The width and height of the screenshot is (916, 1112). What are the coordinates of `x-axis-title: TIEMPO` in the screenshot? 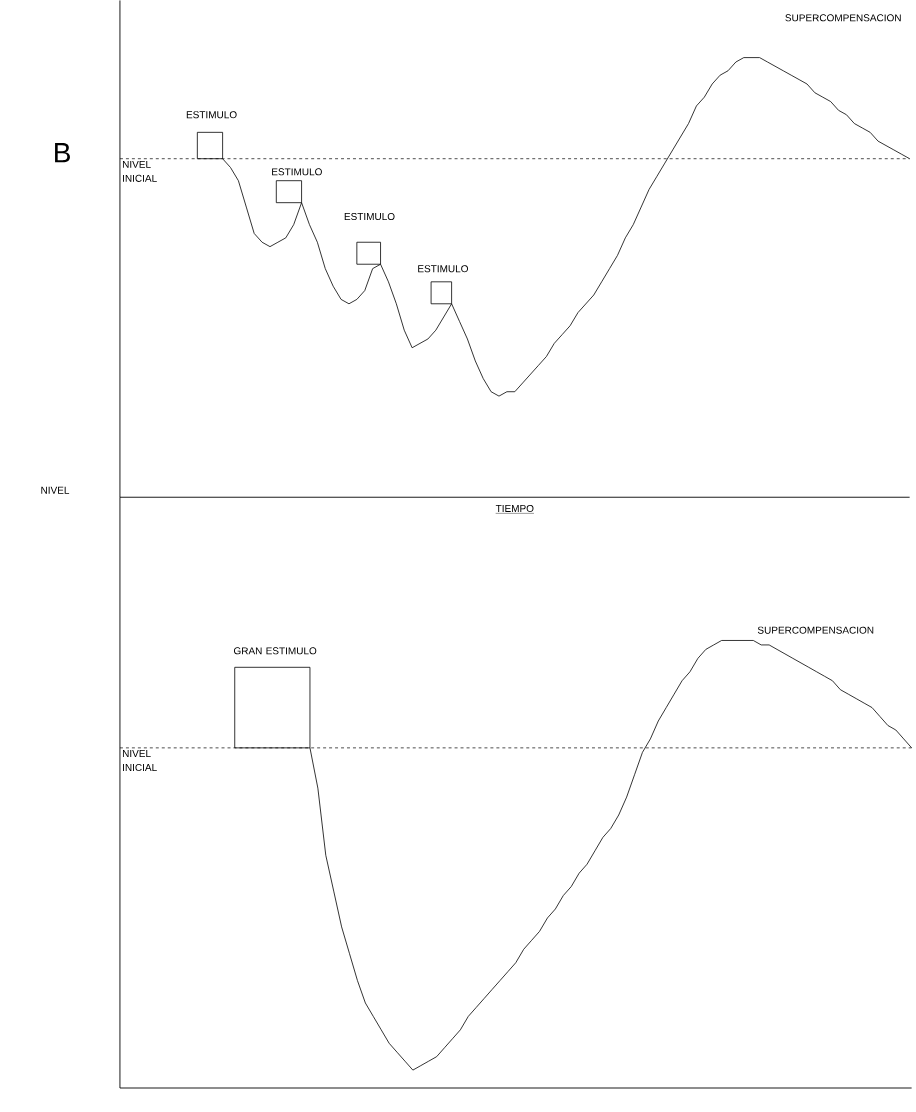 It's located at (515, 508).